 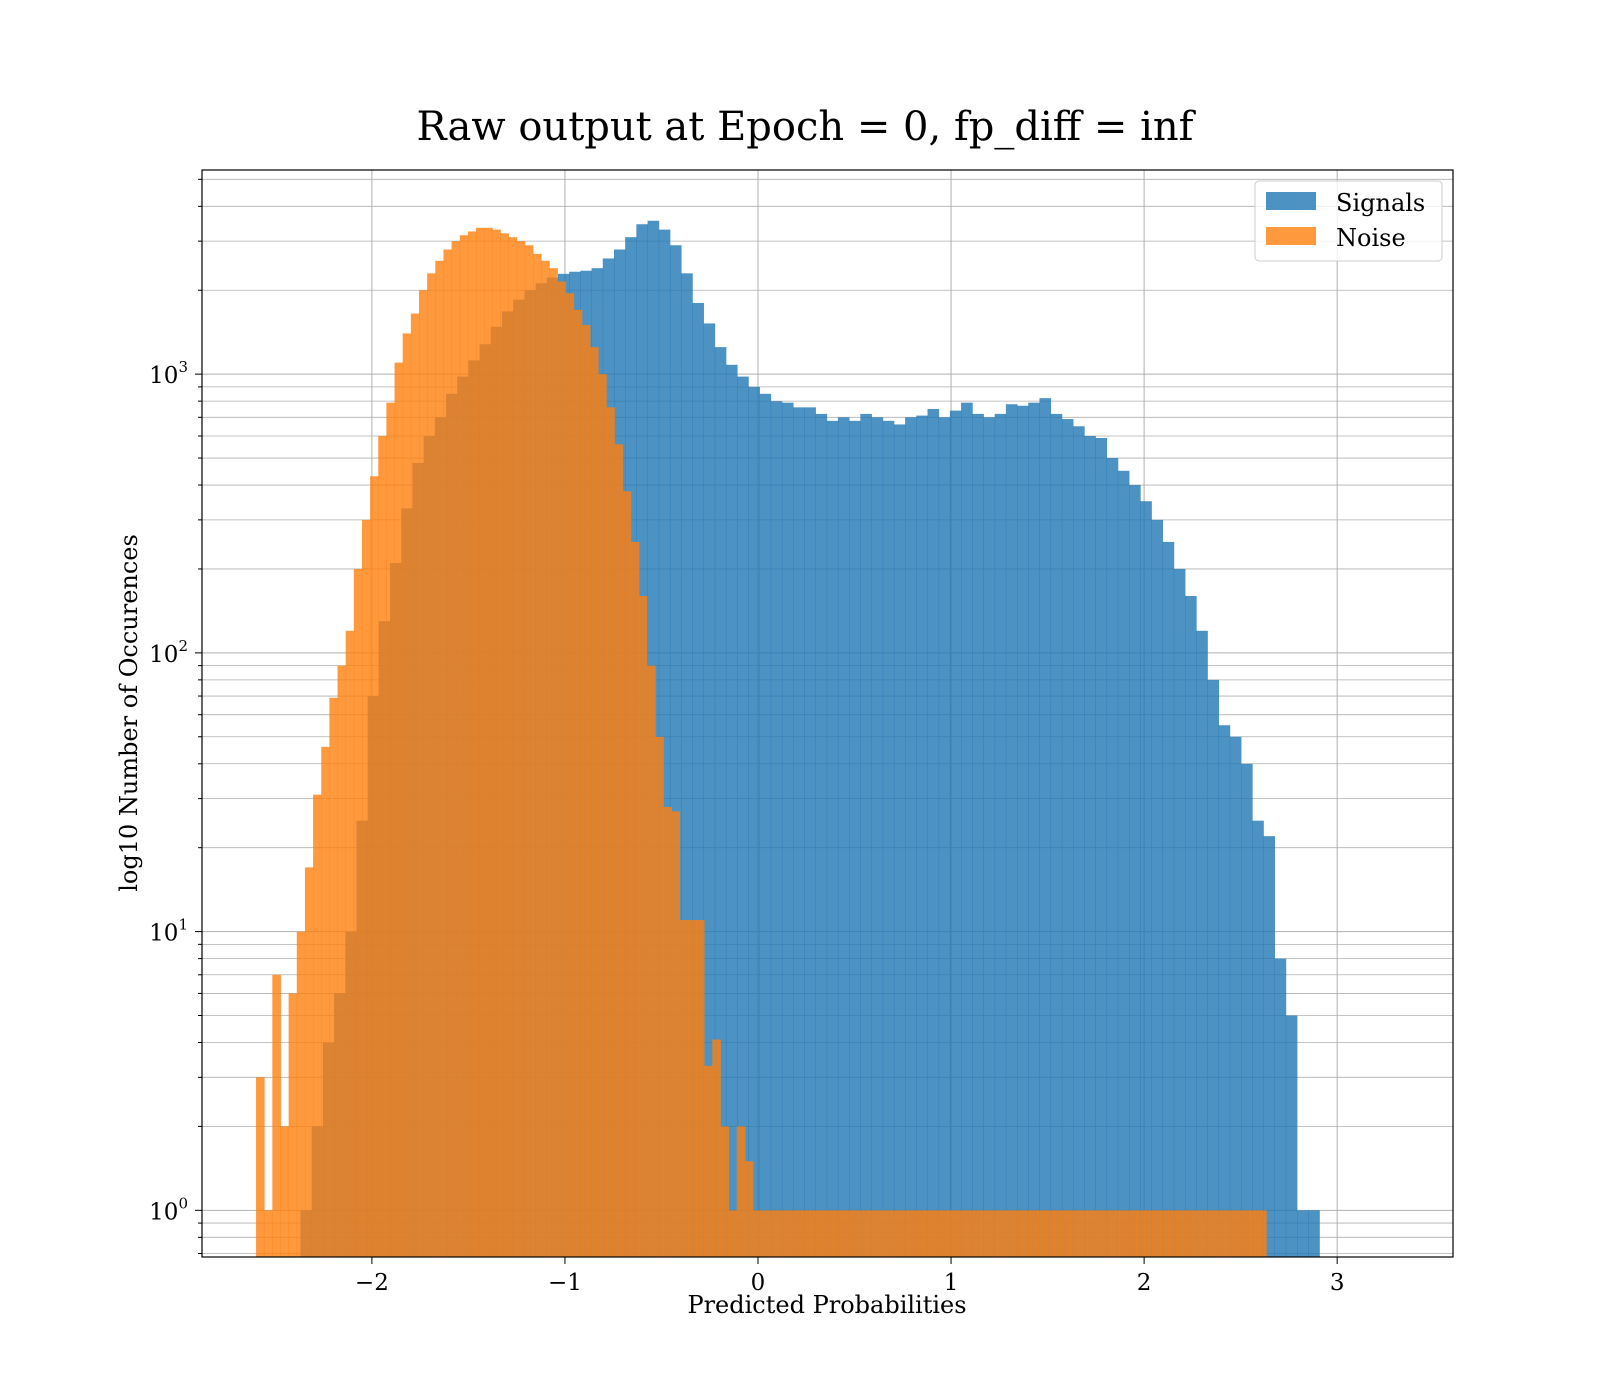 What do you see at coordinates (951, 1283) in the screenshot?
I see `x-tick-label: 1` at bounding box center [951, 1283].